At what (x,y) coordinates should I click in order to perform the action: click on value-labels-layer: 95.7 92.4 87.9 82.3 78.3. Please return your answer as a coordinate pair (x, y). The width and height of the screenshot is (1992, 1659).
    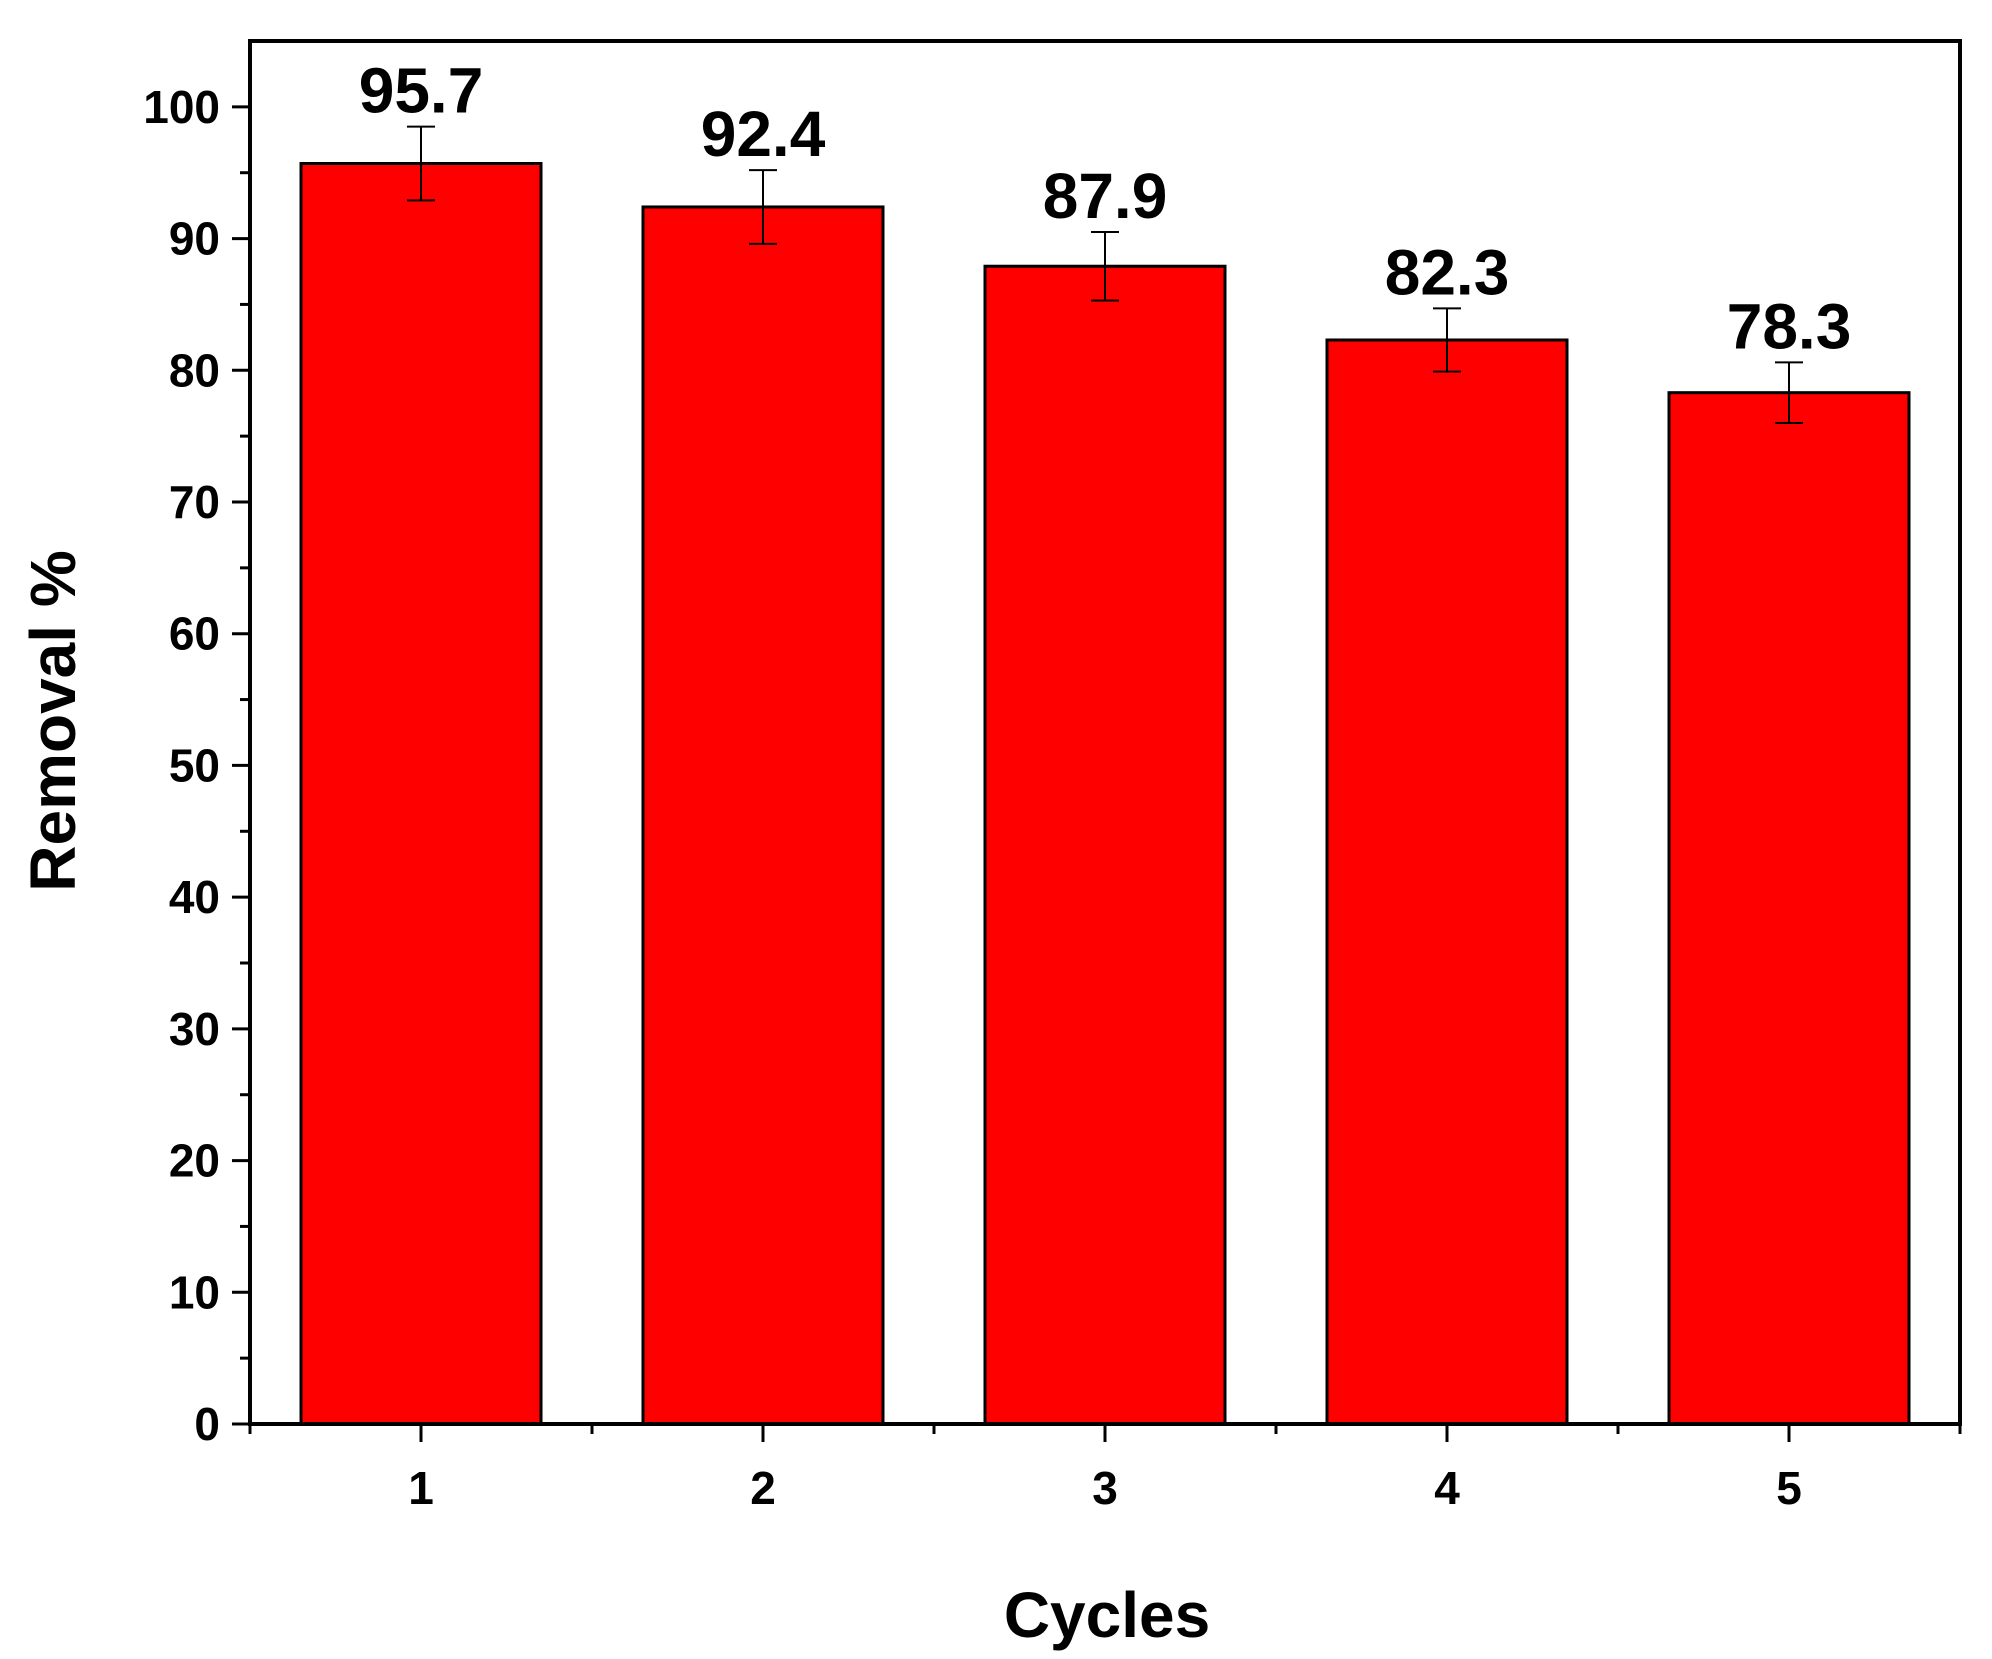
    Looking at the image, I should click on (1105, 209).